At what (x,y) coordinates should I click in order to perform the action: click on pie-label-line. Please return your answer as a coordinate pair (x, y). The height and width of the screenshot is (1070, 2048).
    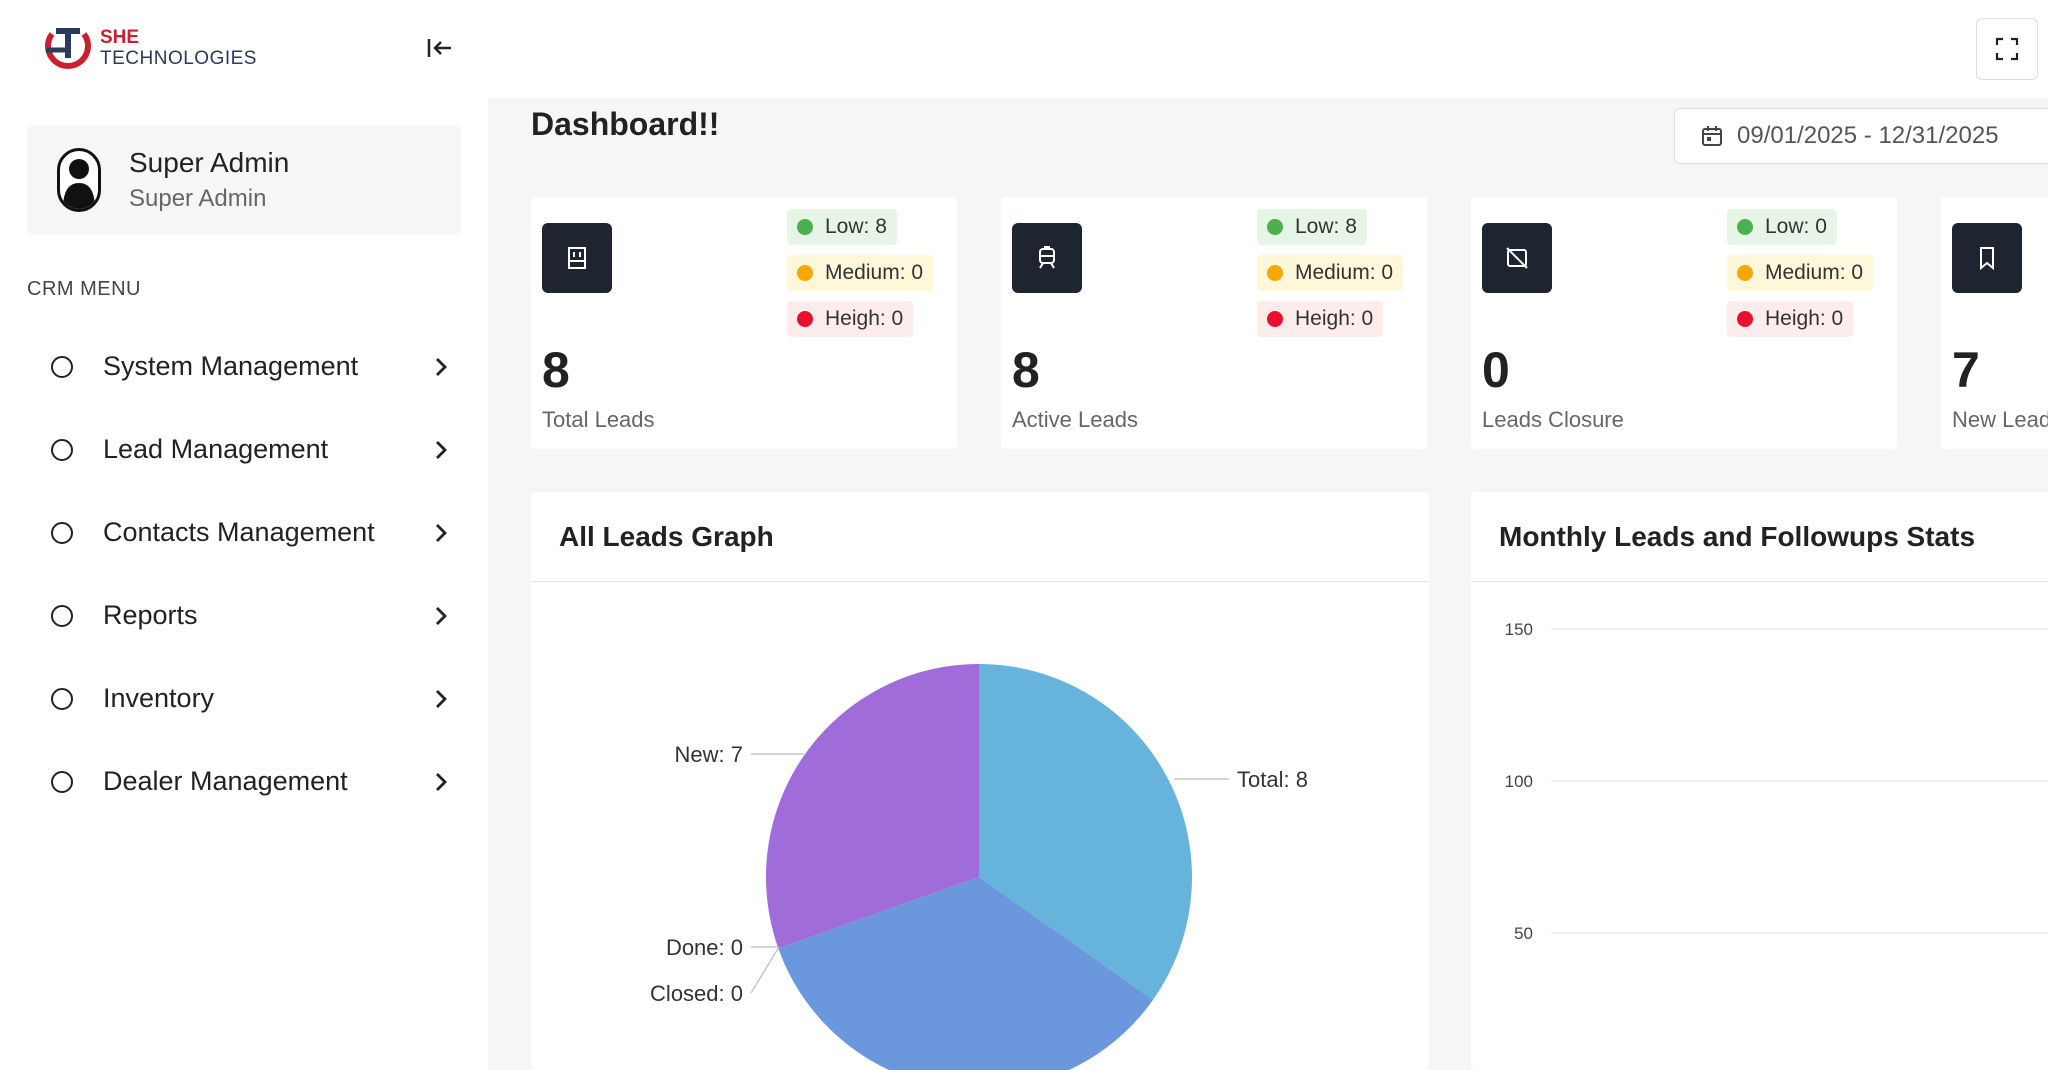
    Looking at the image, I should click on (765, 970).